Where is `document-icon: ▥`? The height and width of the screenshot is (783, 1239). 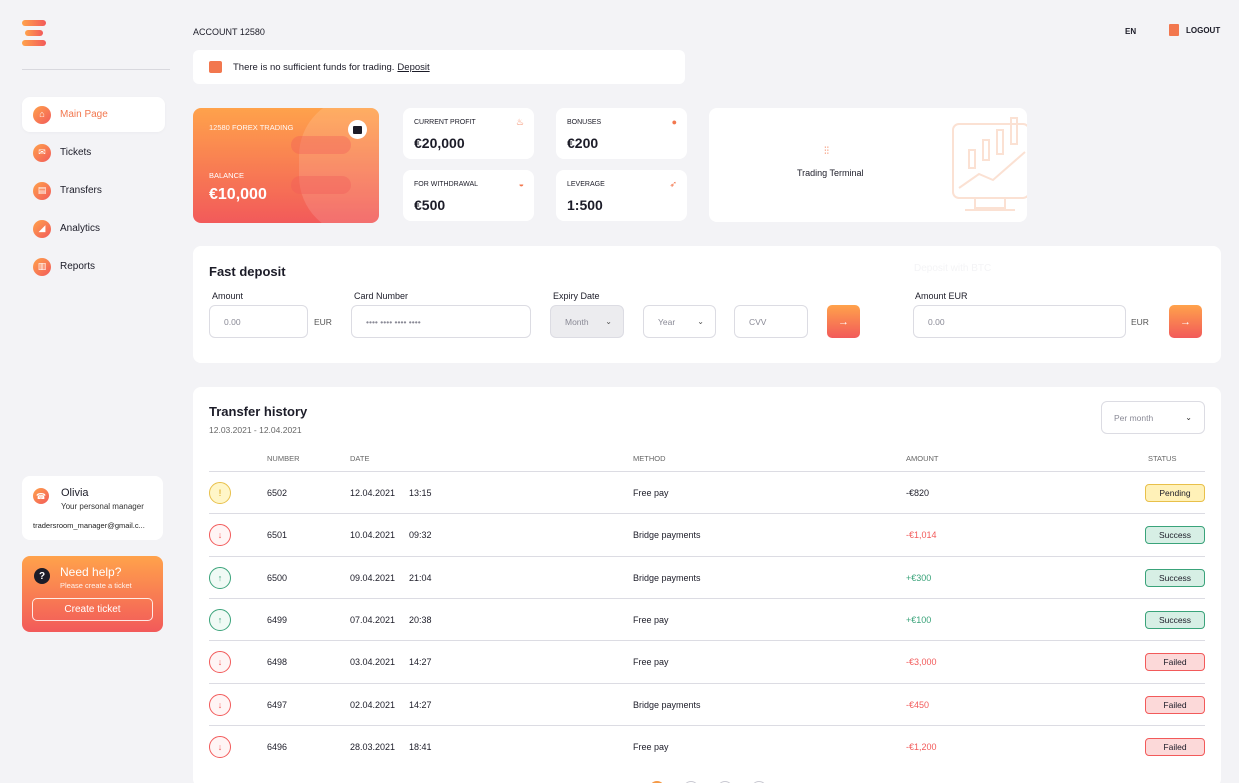
document-icon: ▥ is located at coordinates (42, 266).